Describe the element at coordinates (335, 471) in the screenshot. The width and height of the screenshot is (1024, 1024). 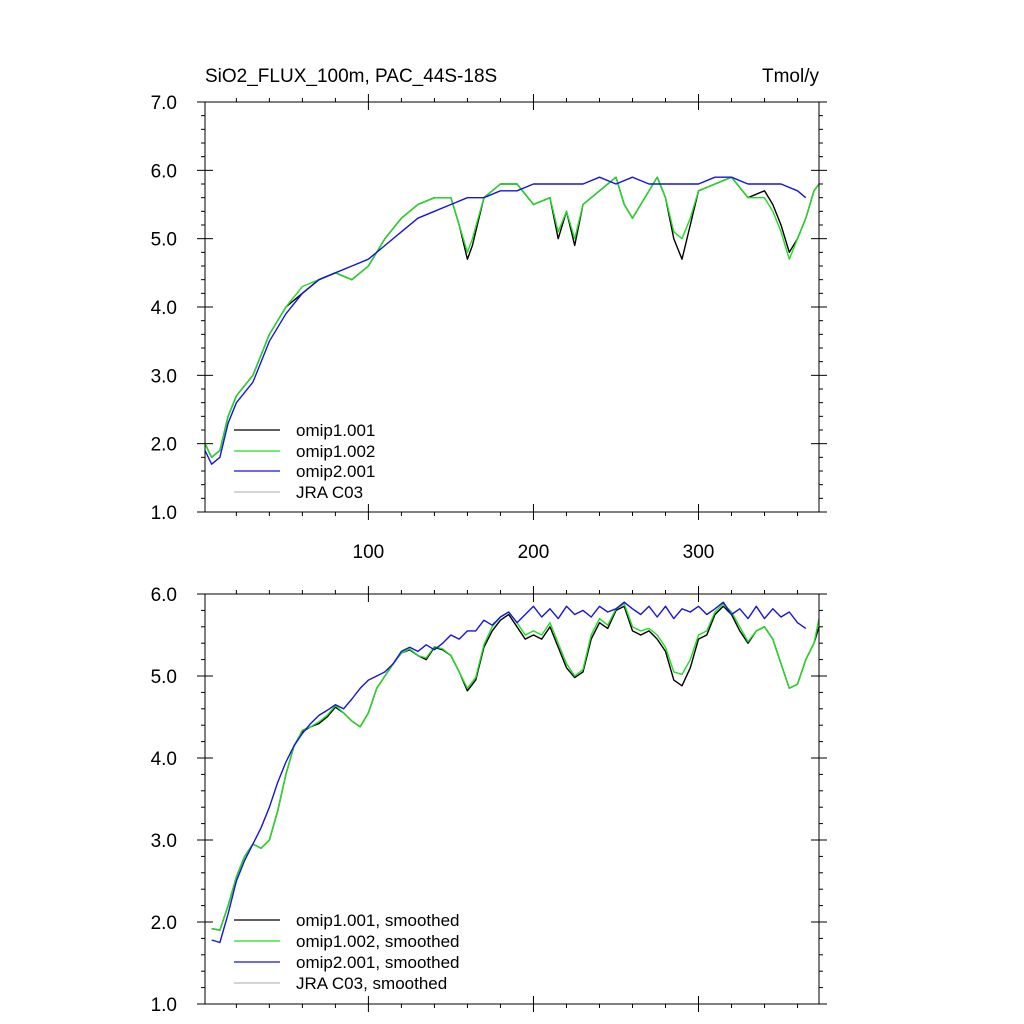
I see `legend-label-omip2-001: omip2.001` at that location.